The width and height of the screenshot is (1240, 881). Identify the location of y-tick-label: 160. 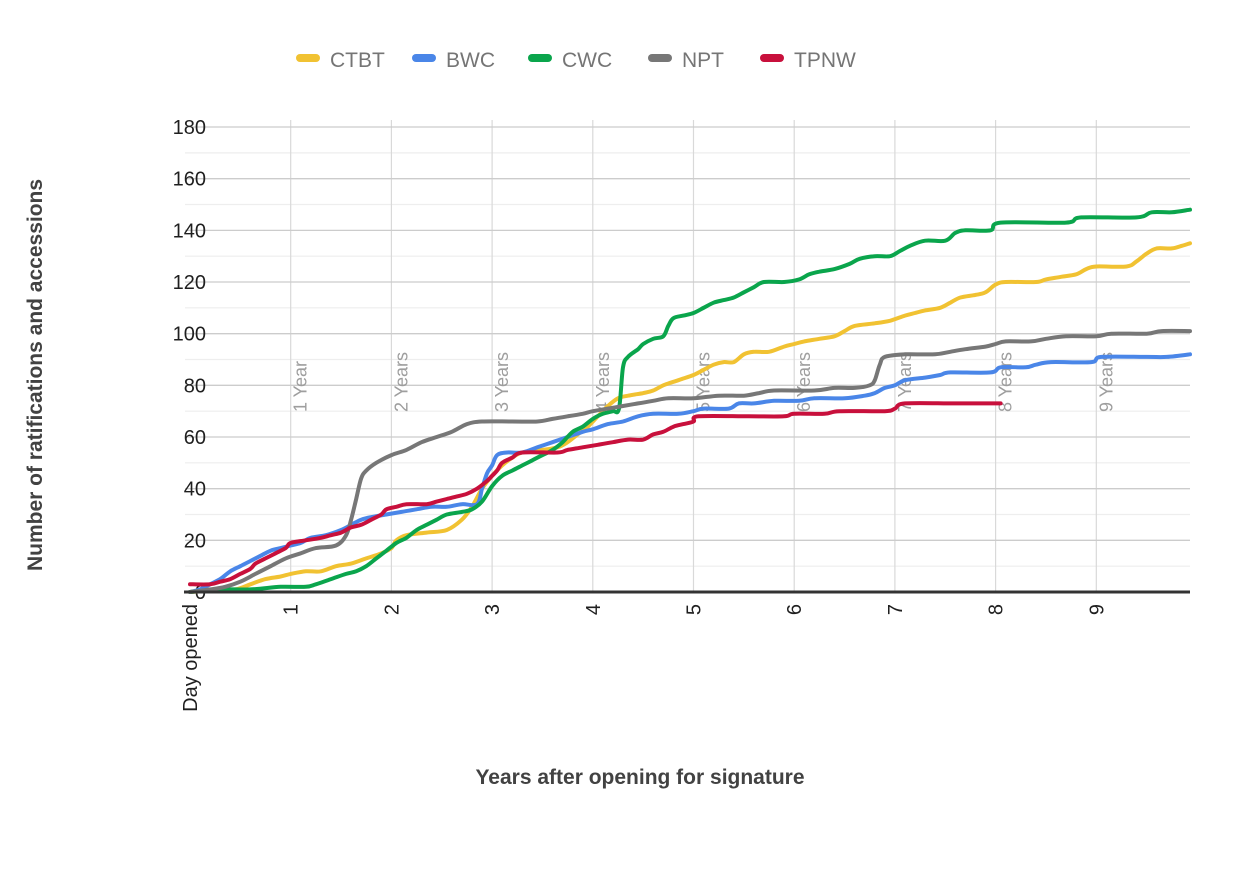
(189, 180).